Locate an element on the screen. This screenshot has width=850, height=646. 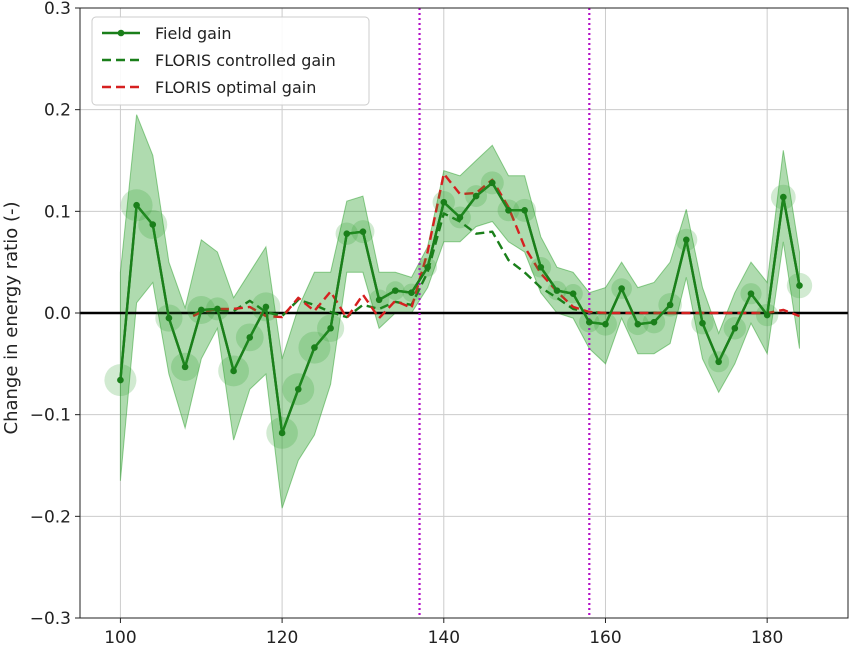
legend-box is located at coordinates (230, 61).